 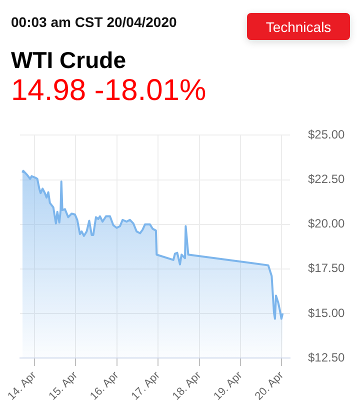 What do you see at coordinates (94, 22) in the screenshot?
I see `text: 00:03 am CST 20/04/2020` at bounding box center [94, 22].